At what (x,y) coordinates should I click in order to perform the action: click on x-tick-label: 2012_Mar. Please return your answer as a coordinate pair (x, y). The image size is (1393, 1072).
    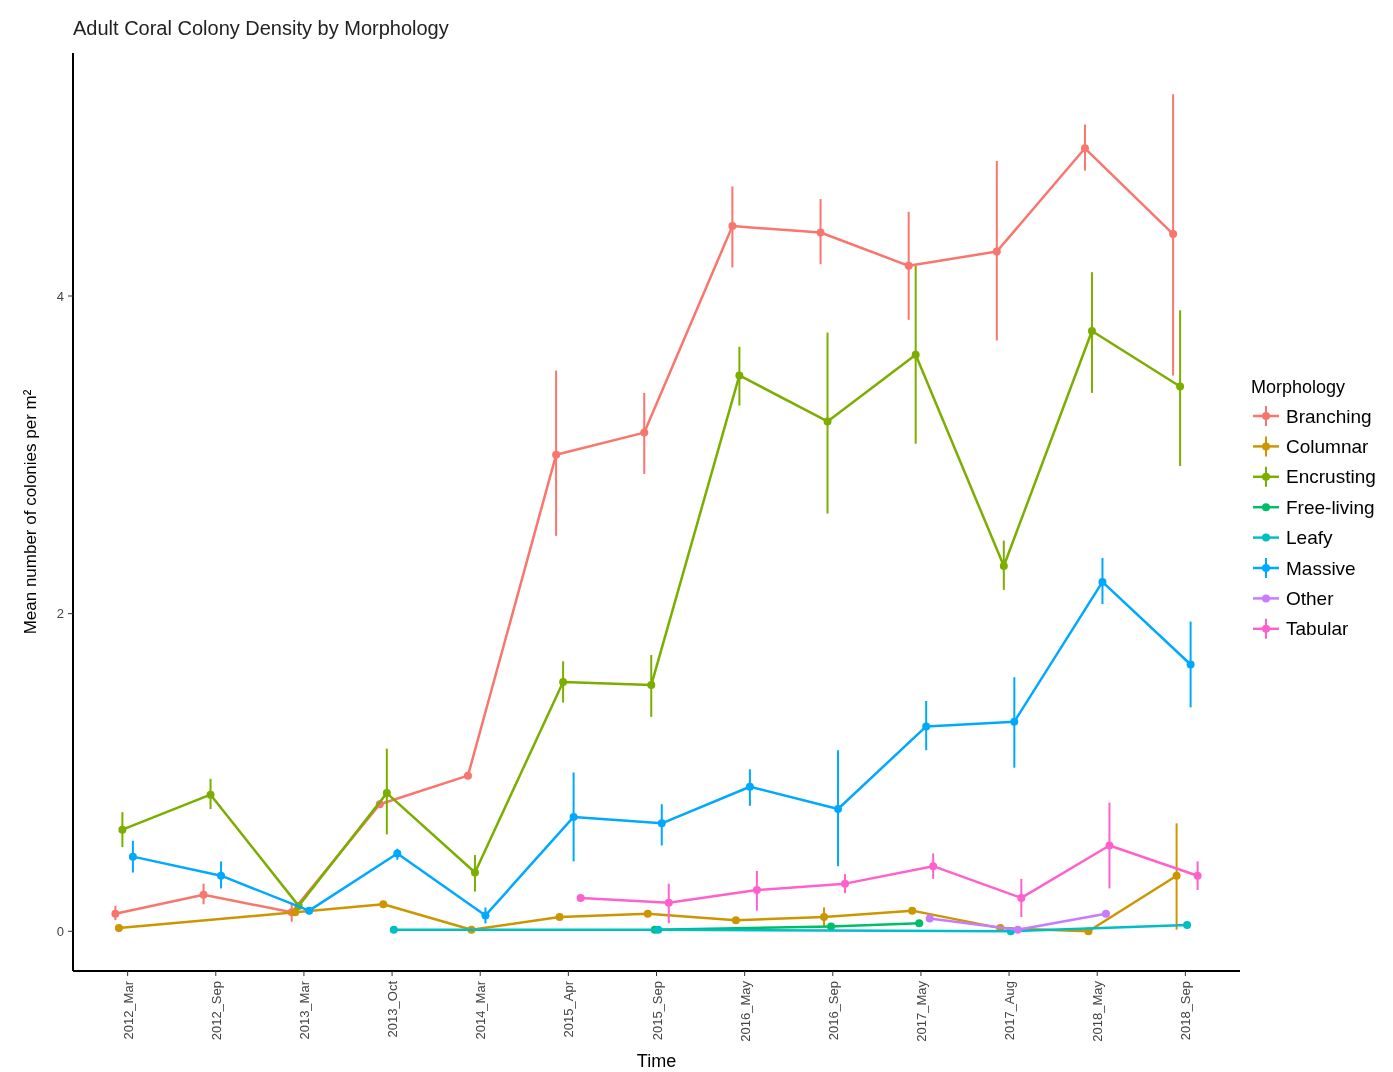
    Looking at the image, I should click on (128, 1010).